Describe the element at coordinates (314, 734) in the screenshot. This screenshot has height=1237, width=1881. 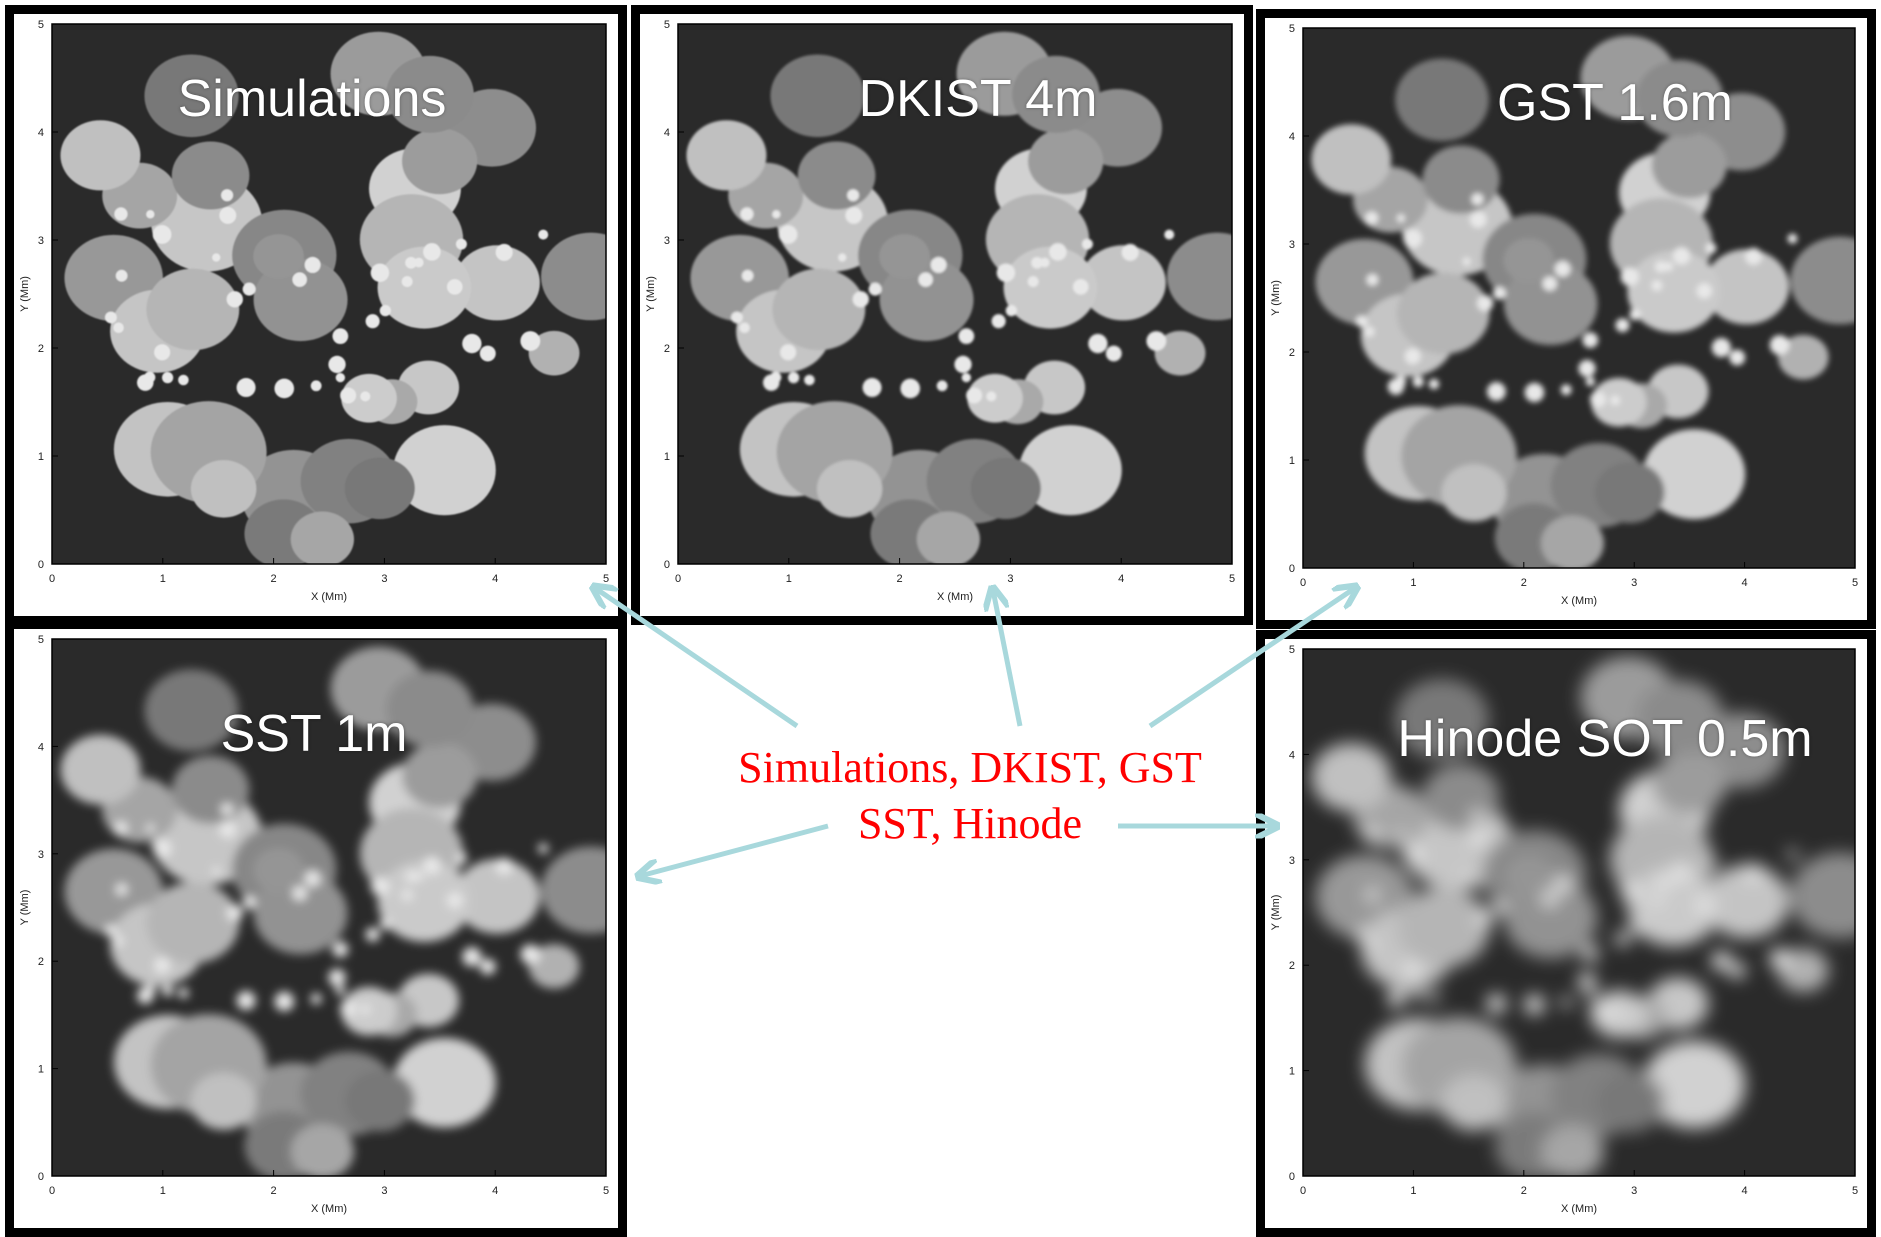
I see `panel-title: SST 1m` at that location.